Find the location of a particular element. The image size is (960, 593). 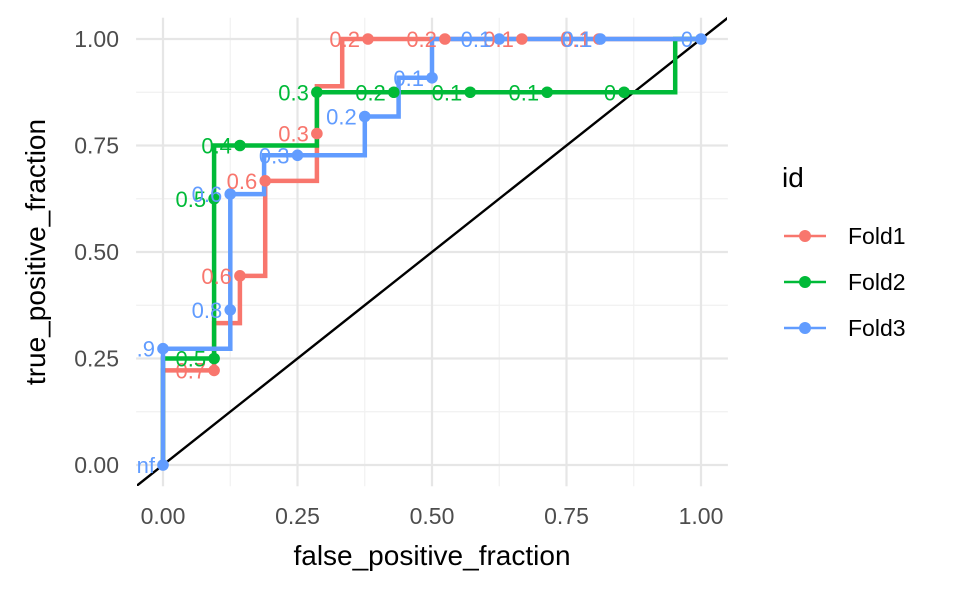

threshold-label-fold2-1: 0.5 is located at coordinates (191, 199).